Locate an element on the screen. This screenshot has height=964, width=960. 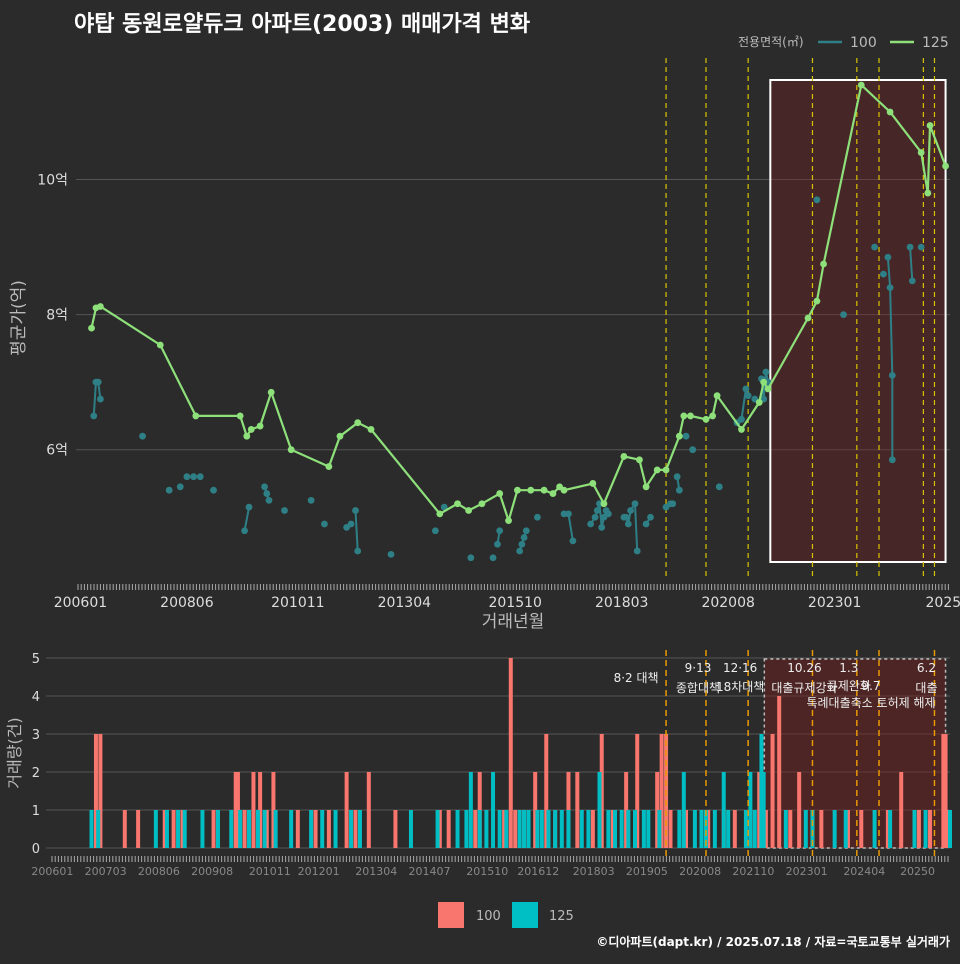
bar-x-tick-label: 202301 is located at coordinates (807, 871).